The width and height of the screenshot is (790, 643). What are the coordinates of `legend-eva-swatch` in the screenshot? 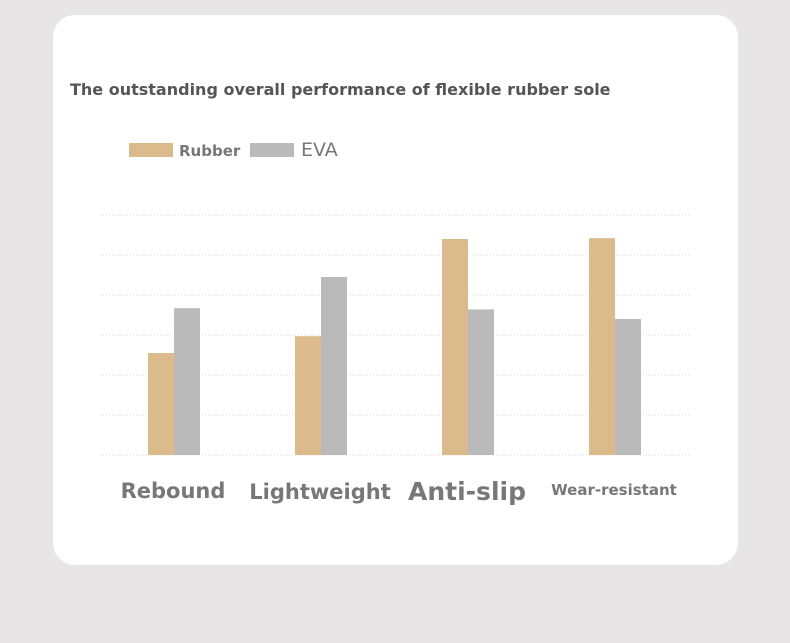 It's located at (272, 150).